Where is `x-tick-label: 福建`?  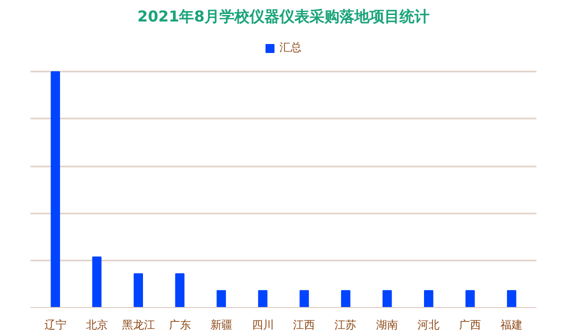
x-tick-label: 福建 is located at coordinates (511, 325).